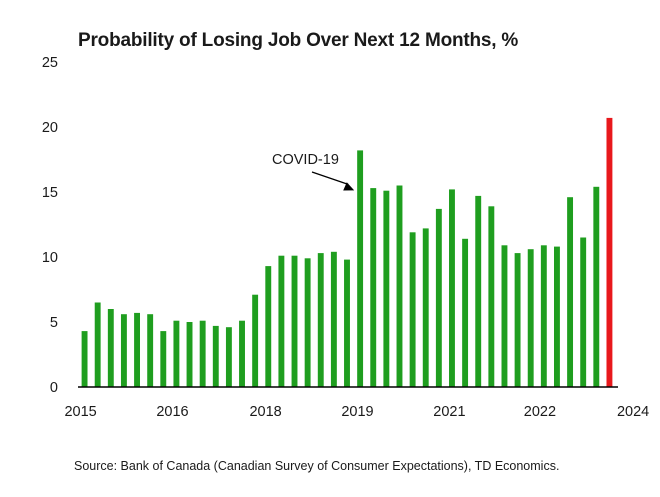 This screenshot has width=660, height=497. What do you see at coordinates (633, 412) in the screenshot?
I see `x-tick-label: 2024` at bounding box center [633, 412].